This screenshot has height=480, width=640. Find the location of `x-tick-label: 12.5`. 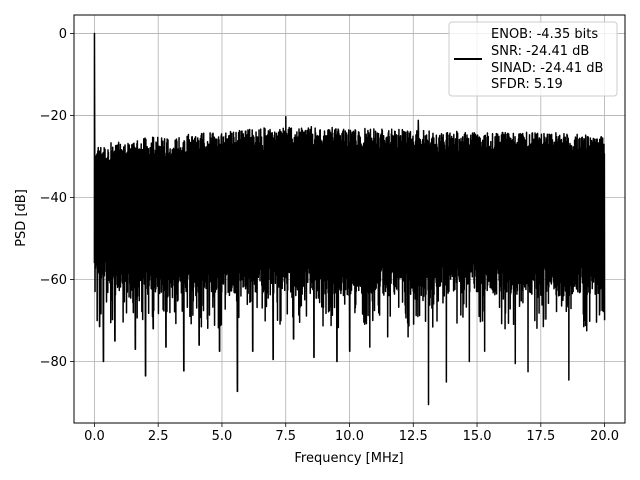

x-tick-label: 12.5 is located at coordinates (413, 436).